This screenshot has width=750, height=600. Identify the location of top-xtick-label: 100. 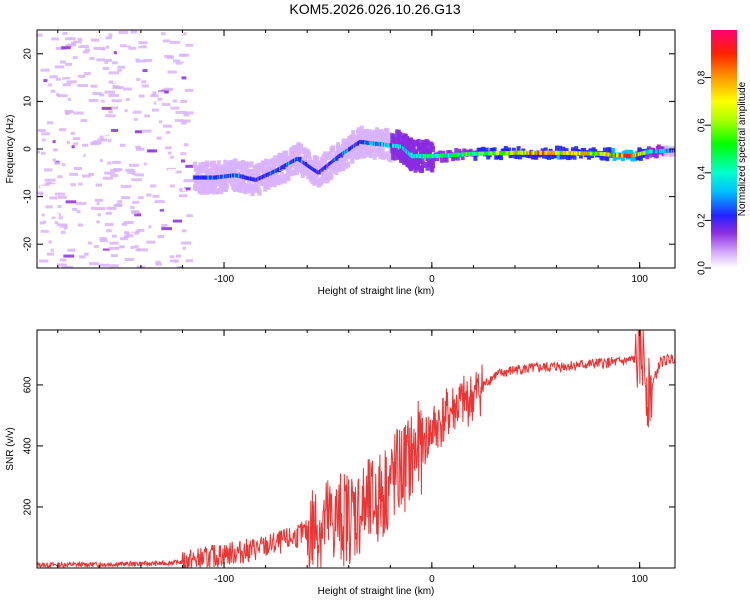
(639, 279).